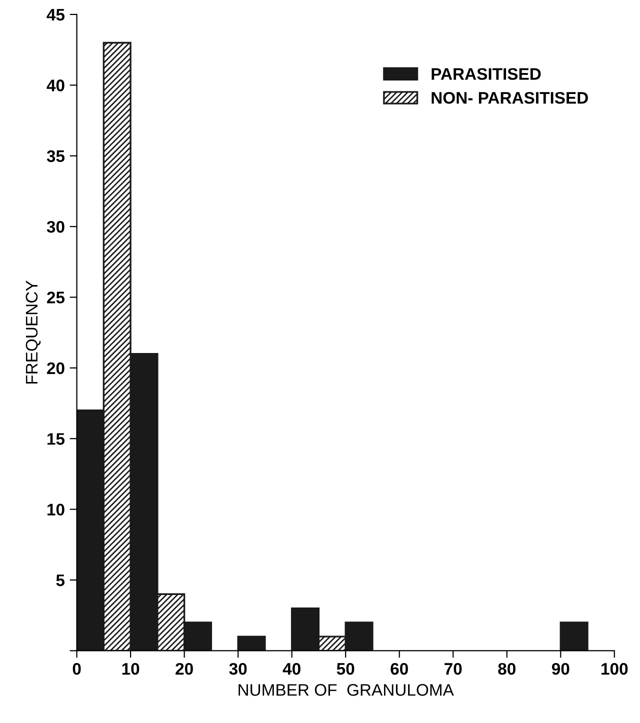 The height and width of the screenshot is (723, 640). What do you see at coordinates (55, 226) in the screenshot?
I see `y-tick-label: 30` at bounding box center [55, 226].